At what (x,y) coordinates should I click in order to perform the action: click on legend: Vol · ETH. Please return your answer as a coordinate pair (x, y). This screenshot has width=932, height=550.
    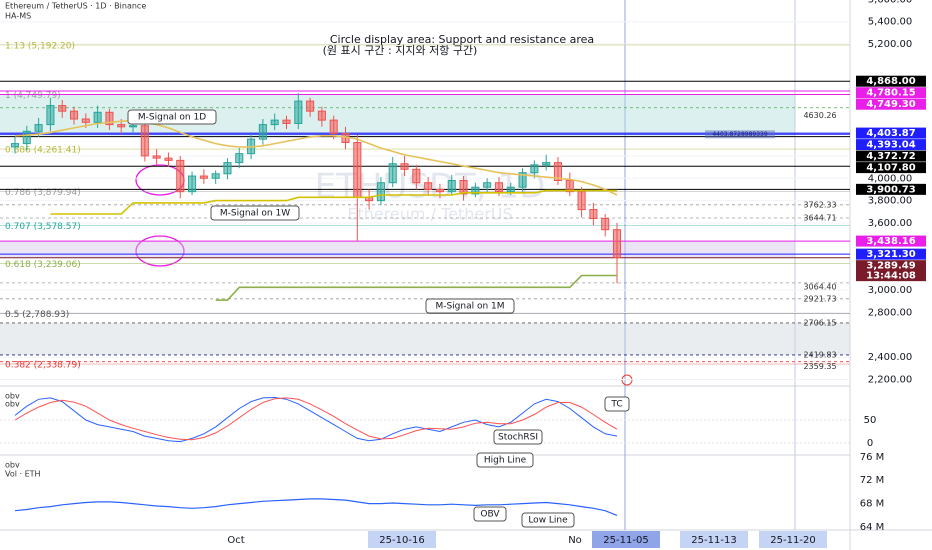
    Looking at the image, I should click on (23, 474).